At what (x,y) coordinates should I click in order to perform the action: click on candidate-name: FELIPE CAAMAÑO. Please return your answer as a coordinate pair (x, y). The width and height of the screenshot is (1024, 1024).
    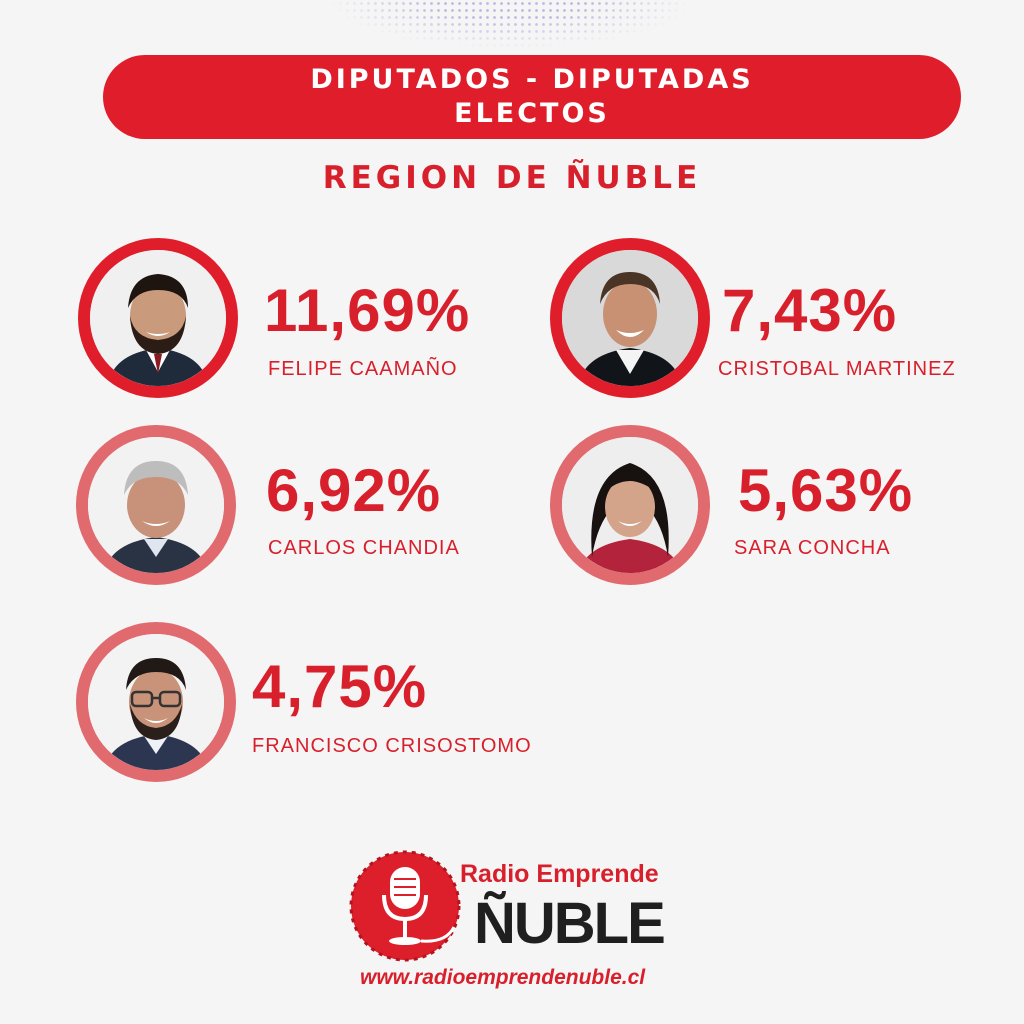
    Looking at the image, I should click on (363, 369).